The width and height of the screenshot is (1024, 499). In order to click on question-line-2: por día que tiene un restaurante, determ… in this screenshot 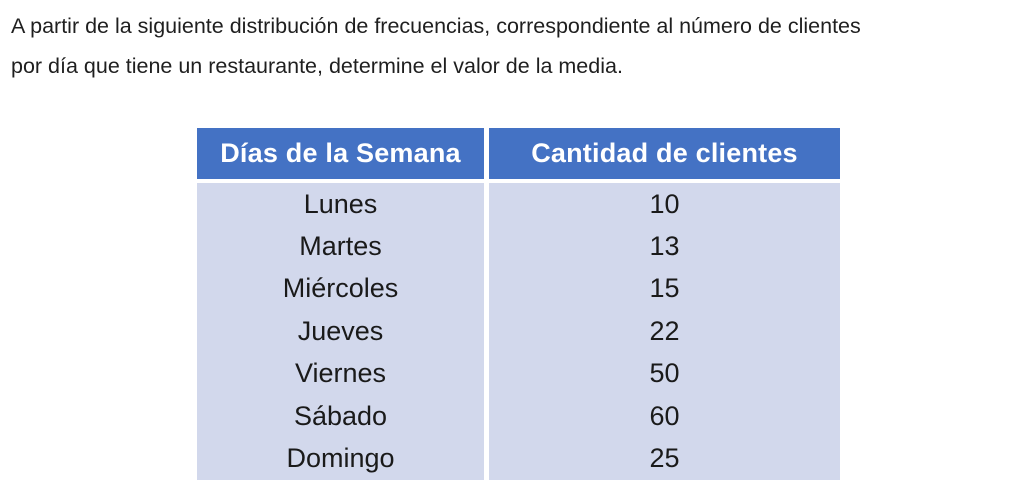, I will do `click(317, 66)`.